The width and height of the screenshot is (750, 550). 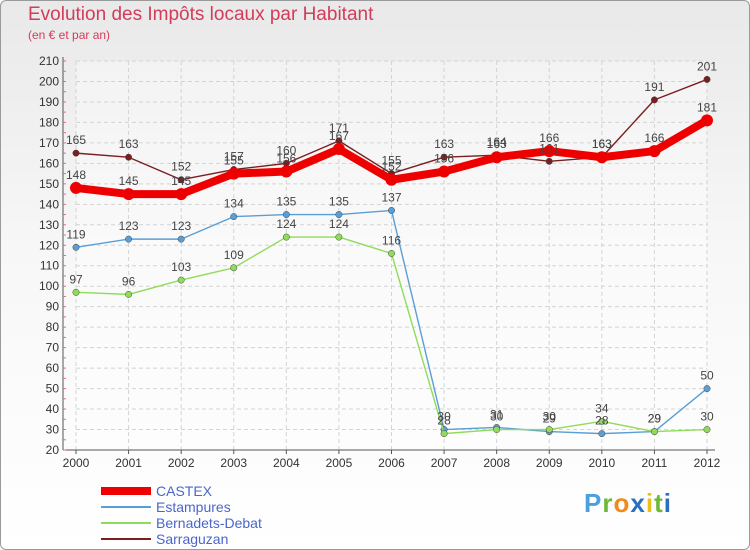 I want to click on brand-letter: i, so click(x=650, y=503).